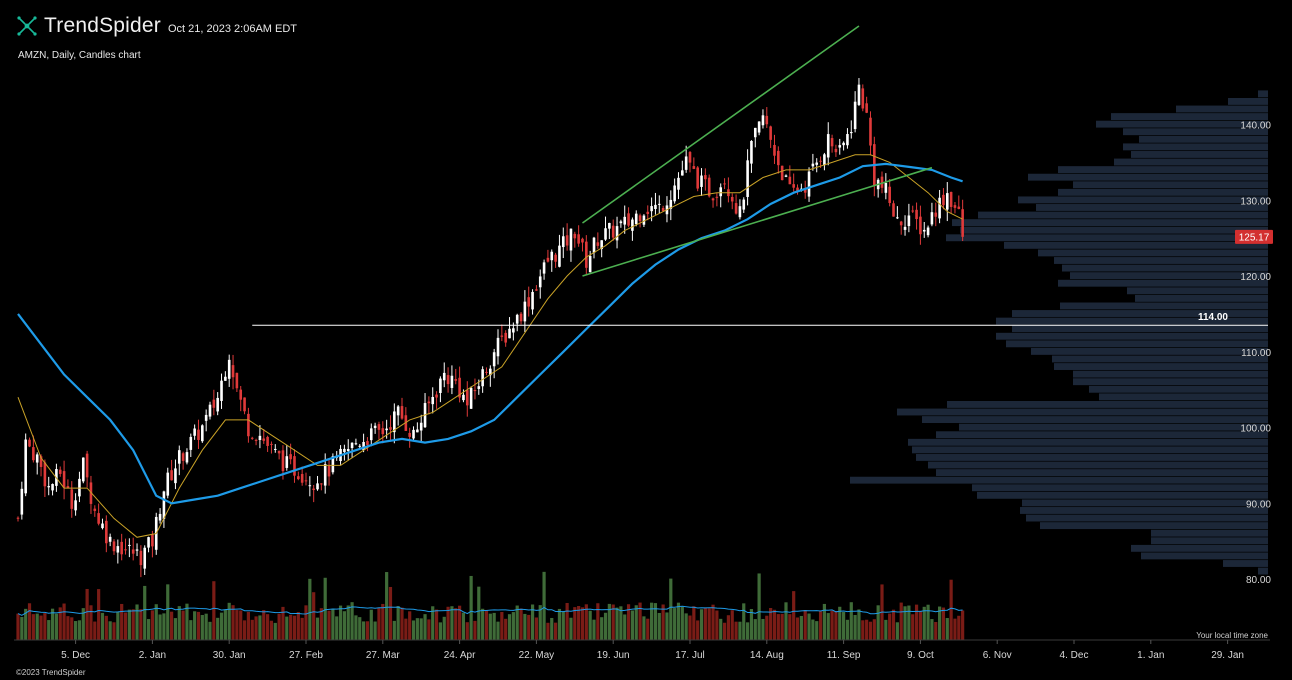  I want to click on y-tick-label: 140.00, so click(1255, 126).